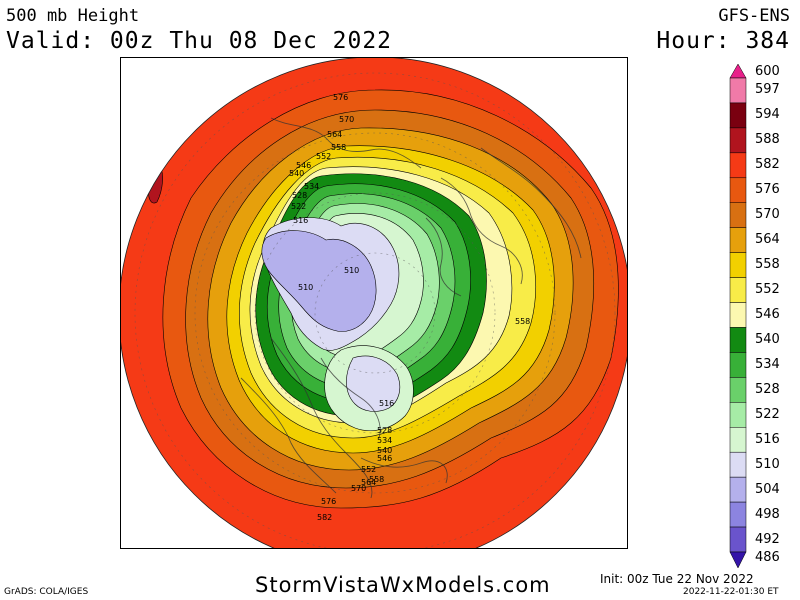 The height and width of the screenshot is (600, 800). Describe the element at coordinates (767, 339) in the screenshot. I see `legend-label: 540` at that location.